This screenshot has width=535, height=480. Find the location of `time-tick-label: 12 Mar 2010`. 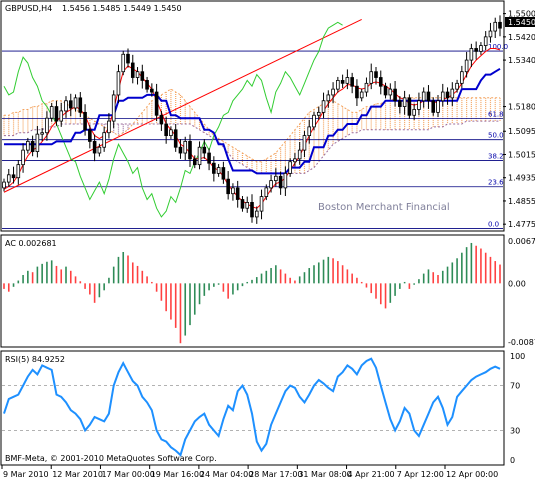

time-tick-label: 12 Mar 2010 is located at coordinates (77, 474).